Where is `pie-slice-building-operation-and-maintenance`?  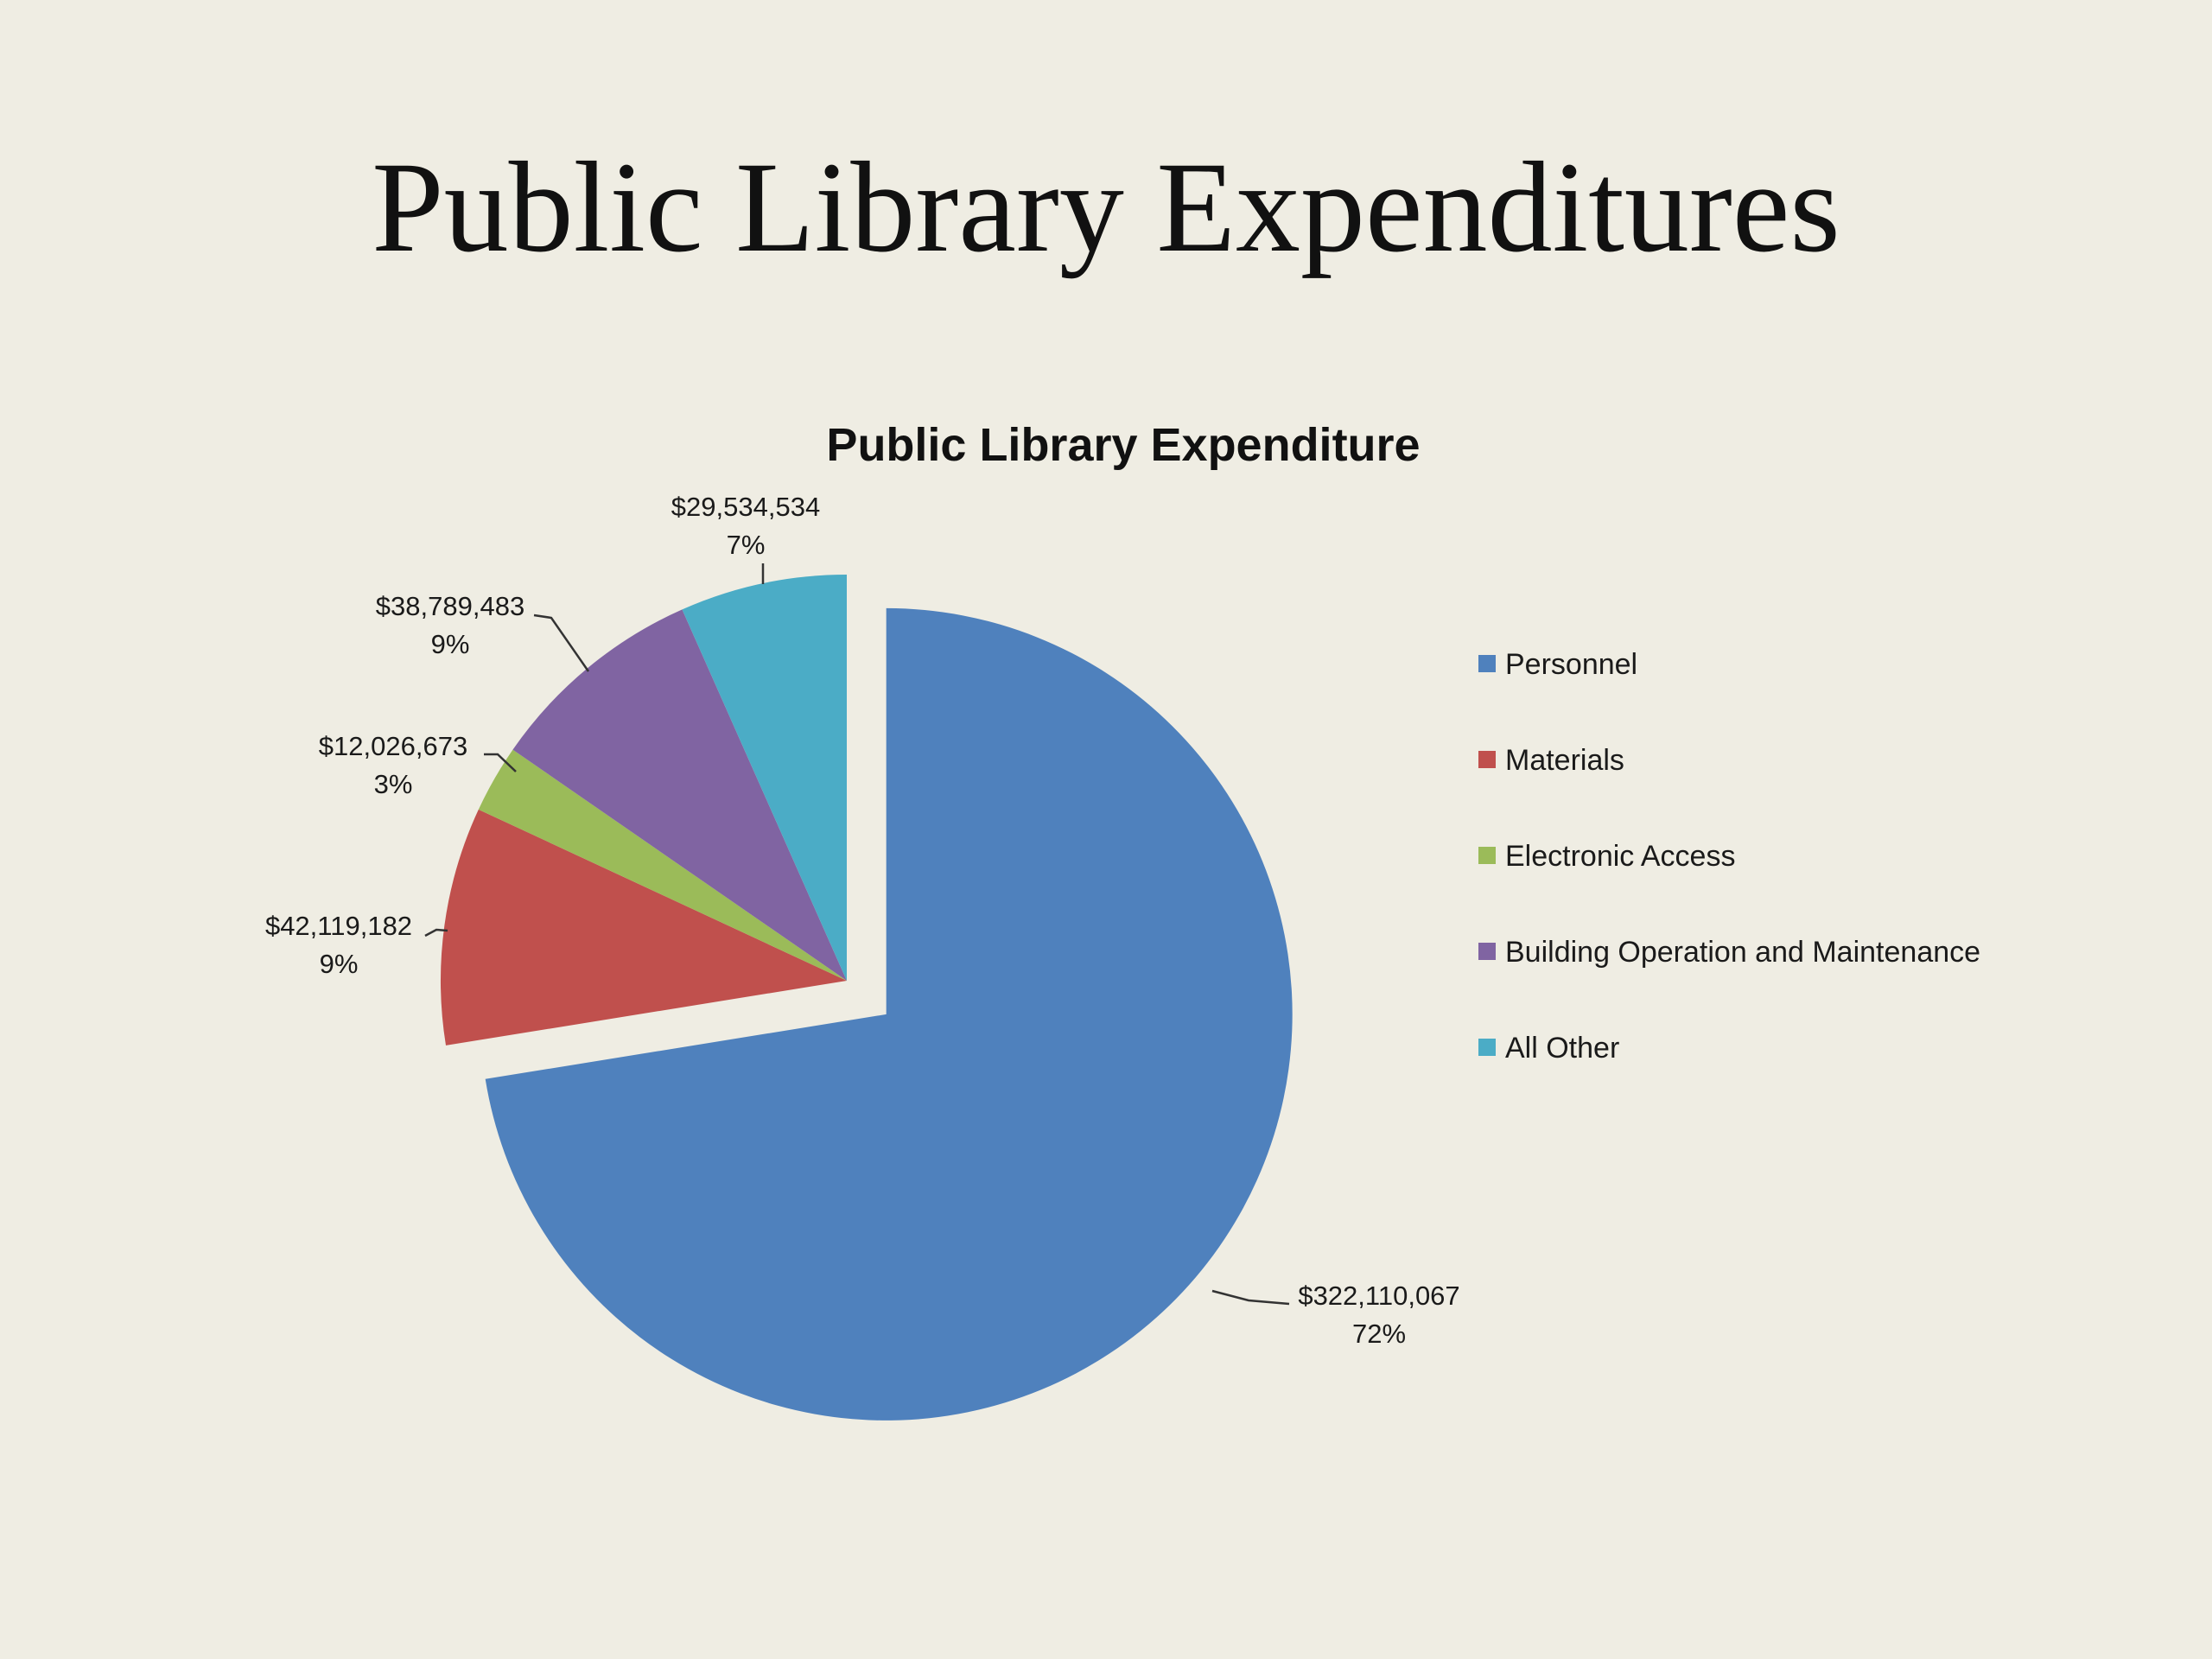 pie-slice-building-operation-and-maintenance is located at coordinates (679, 795).